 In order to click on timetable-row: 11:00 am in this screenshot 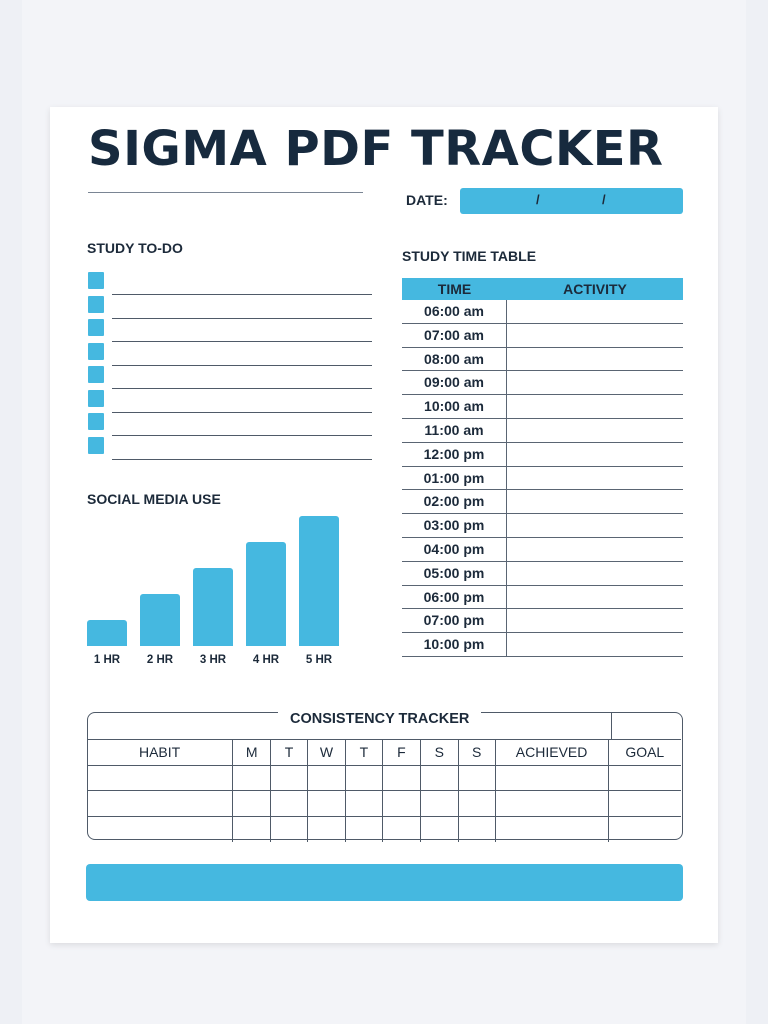, I will do `click(542, 430)`.